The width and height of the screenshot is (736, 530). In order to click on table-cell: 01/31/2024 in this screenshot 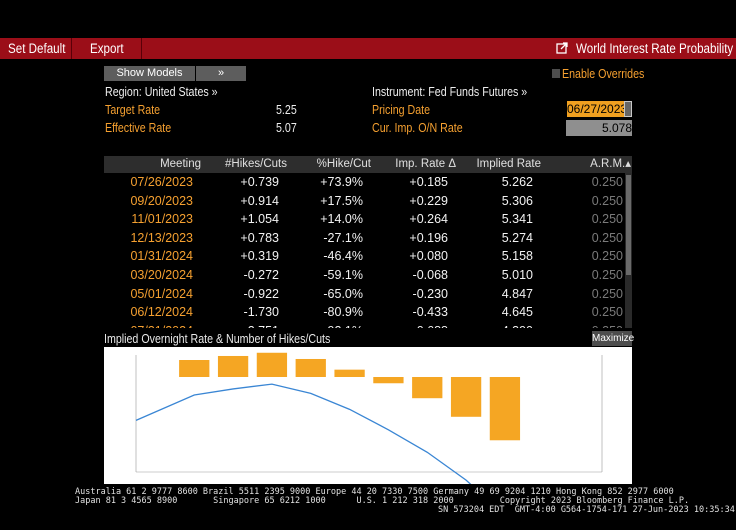, I will do `click(161, 256)`.